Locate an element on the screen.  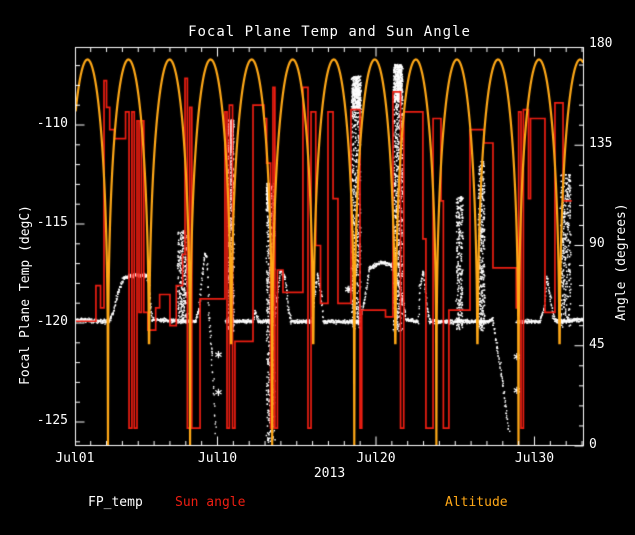
y-left-tick-label: -120 is located at coordinates (52, 321).